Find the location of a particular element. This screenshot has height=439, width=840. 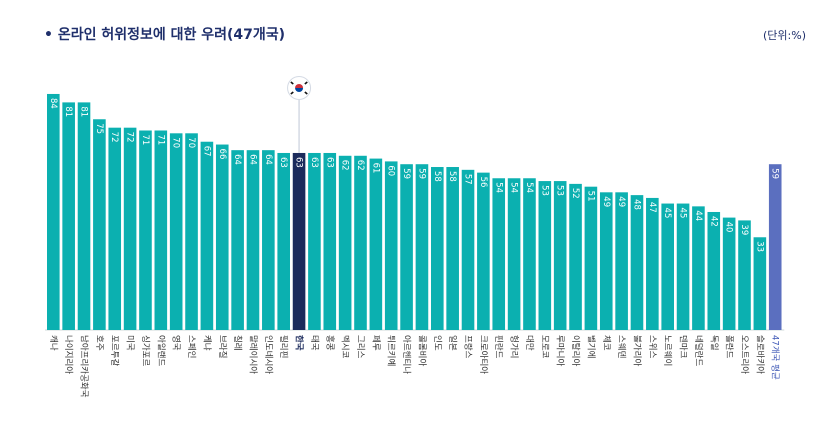

category-label: 모로코 is located at coordinates (544, 347).